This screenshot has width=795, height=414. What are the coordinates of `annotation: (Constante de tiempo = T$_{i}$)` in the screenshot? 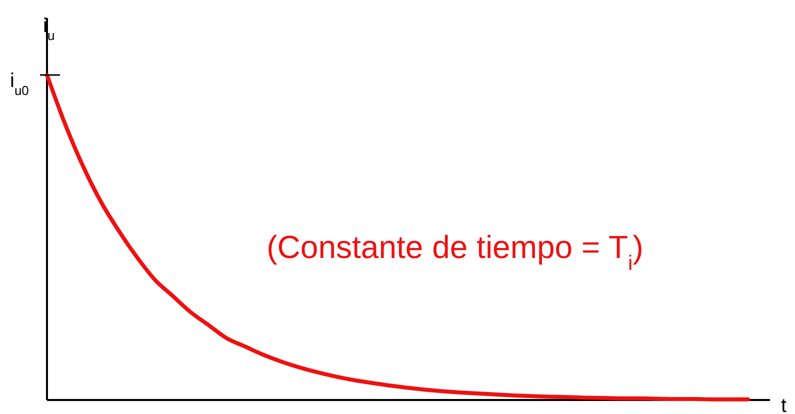 It's located at (455, 251).